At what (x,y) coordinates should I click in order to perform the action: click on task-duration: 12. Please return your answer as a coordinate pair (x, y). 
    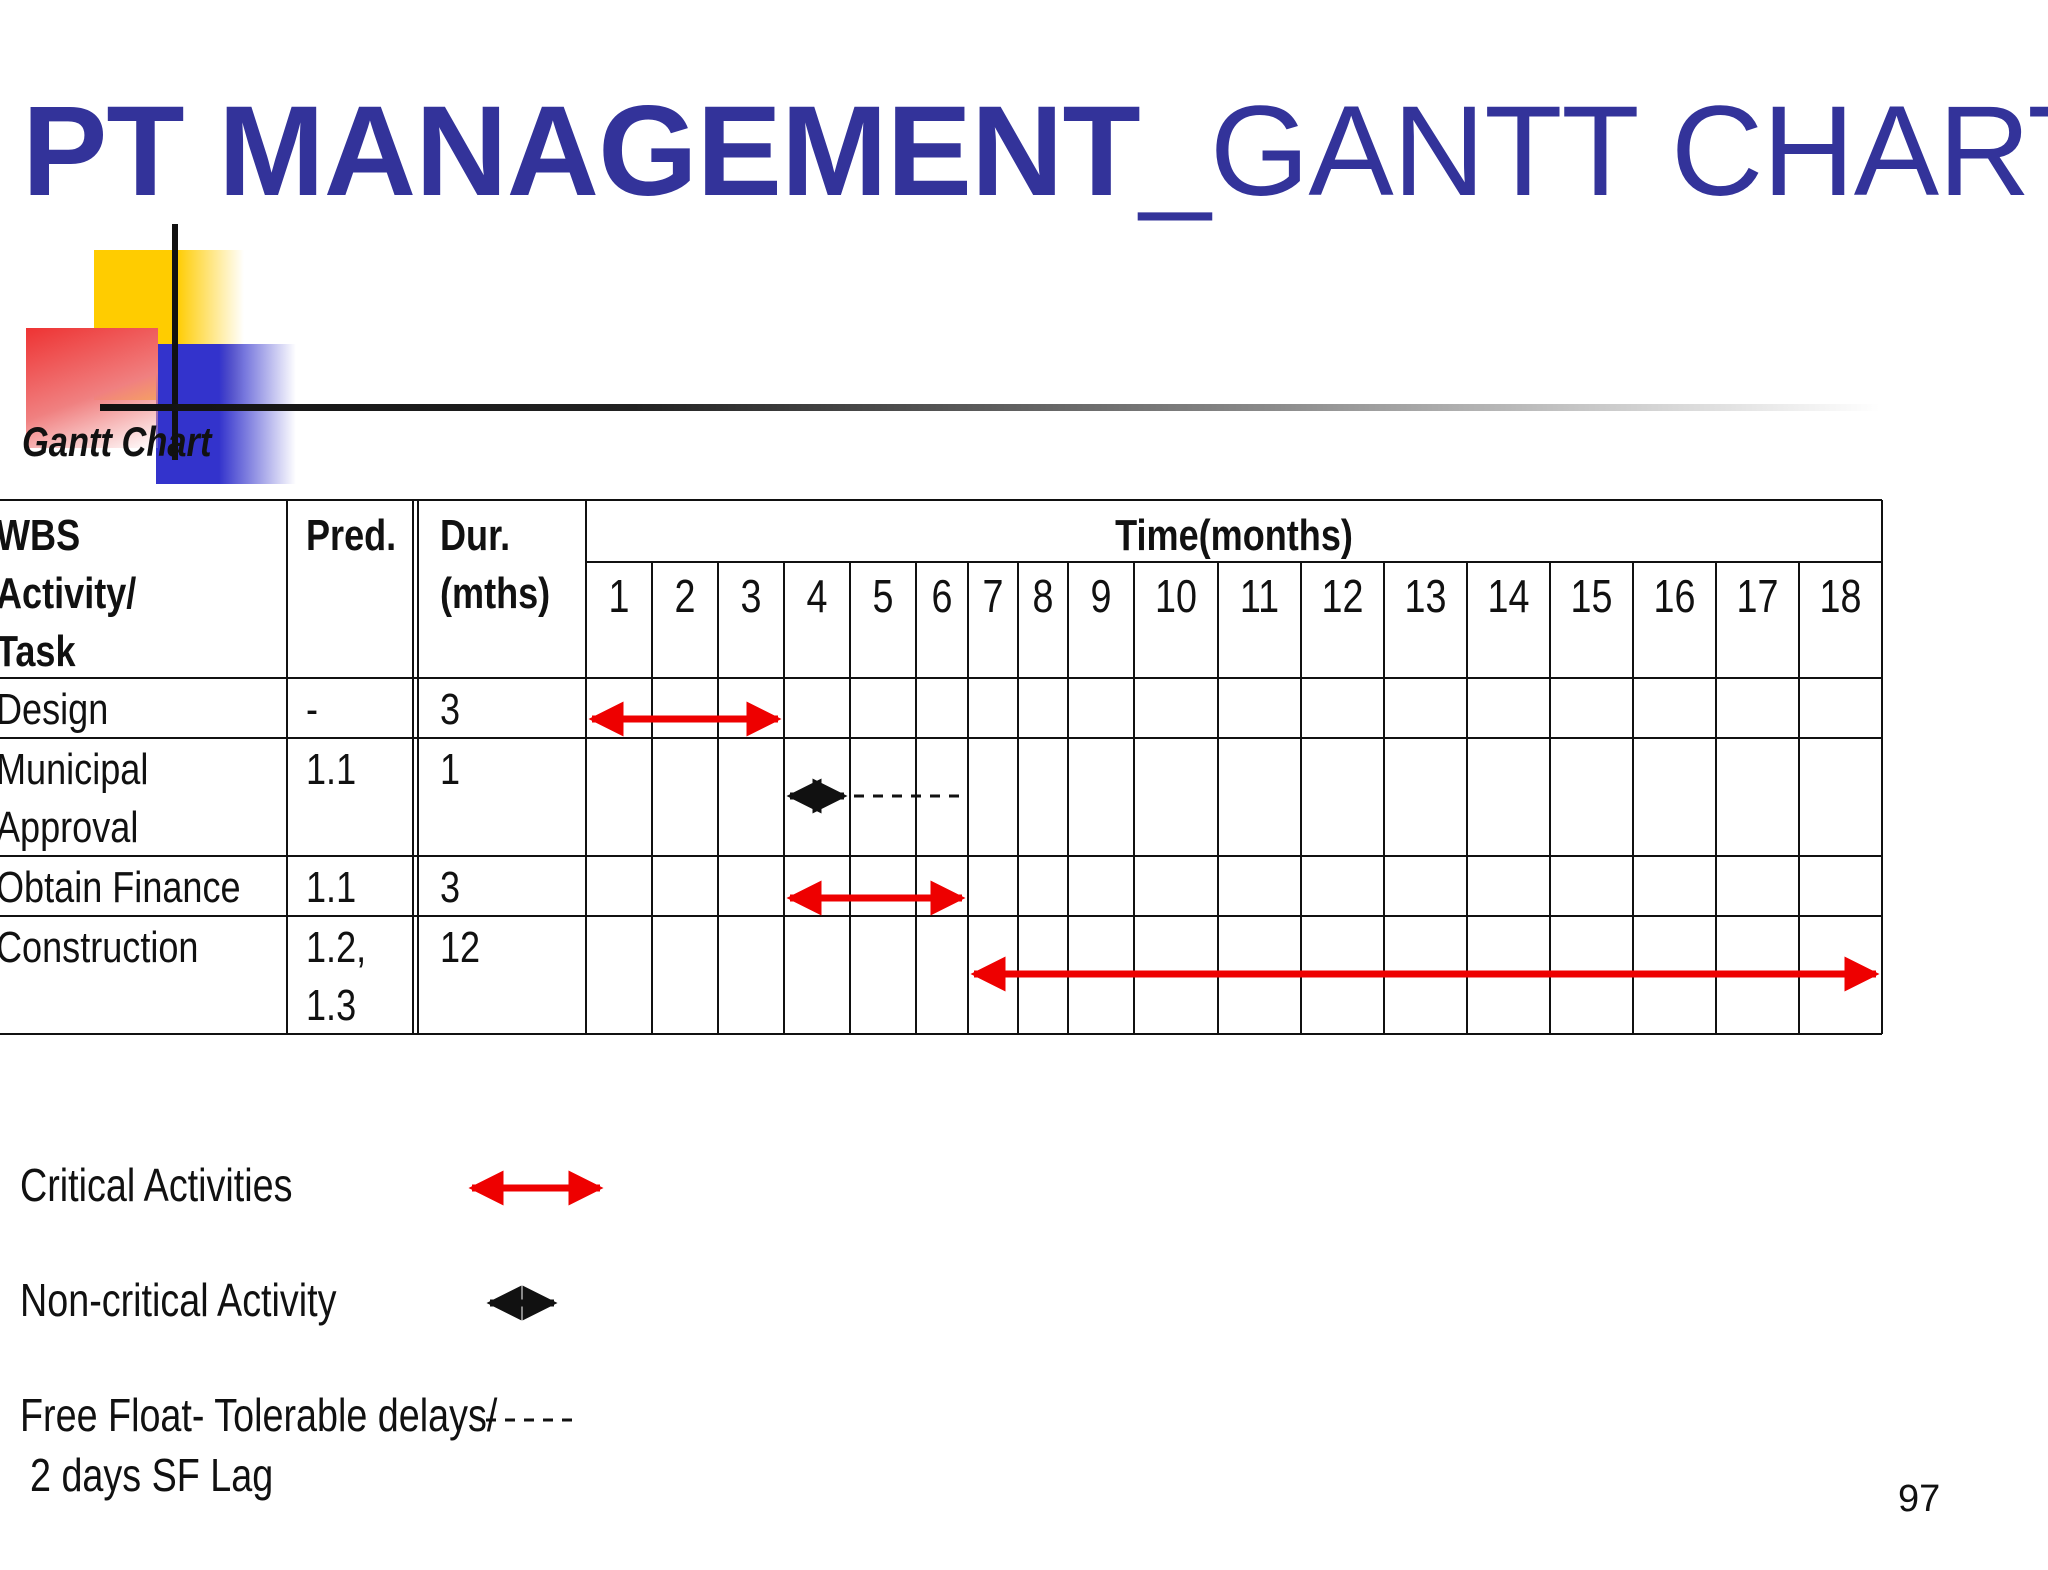
    Looking at the image, I should click on (460, 947).